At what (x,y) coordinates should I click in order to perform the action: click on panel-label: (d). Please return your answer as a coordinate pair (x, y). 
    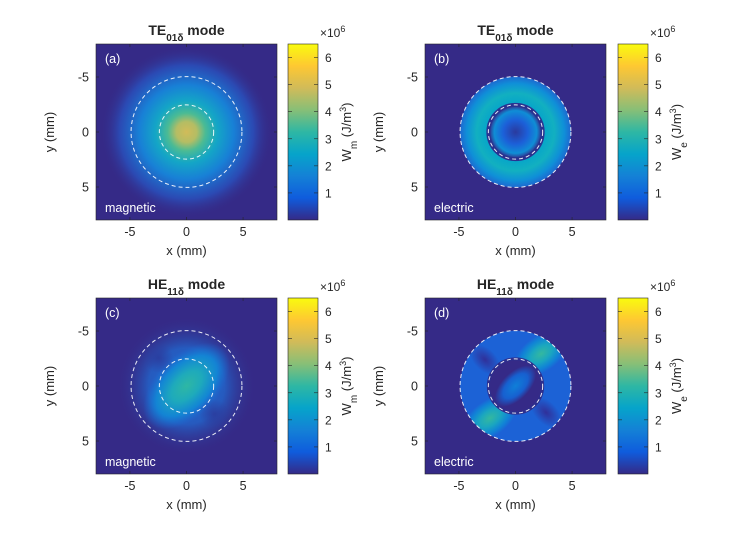
    Looking at the image, I should click on (441, 313).